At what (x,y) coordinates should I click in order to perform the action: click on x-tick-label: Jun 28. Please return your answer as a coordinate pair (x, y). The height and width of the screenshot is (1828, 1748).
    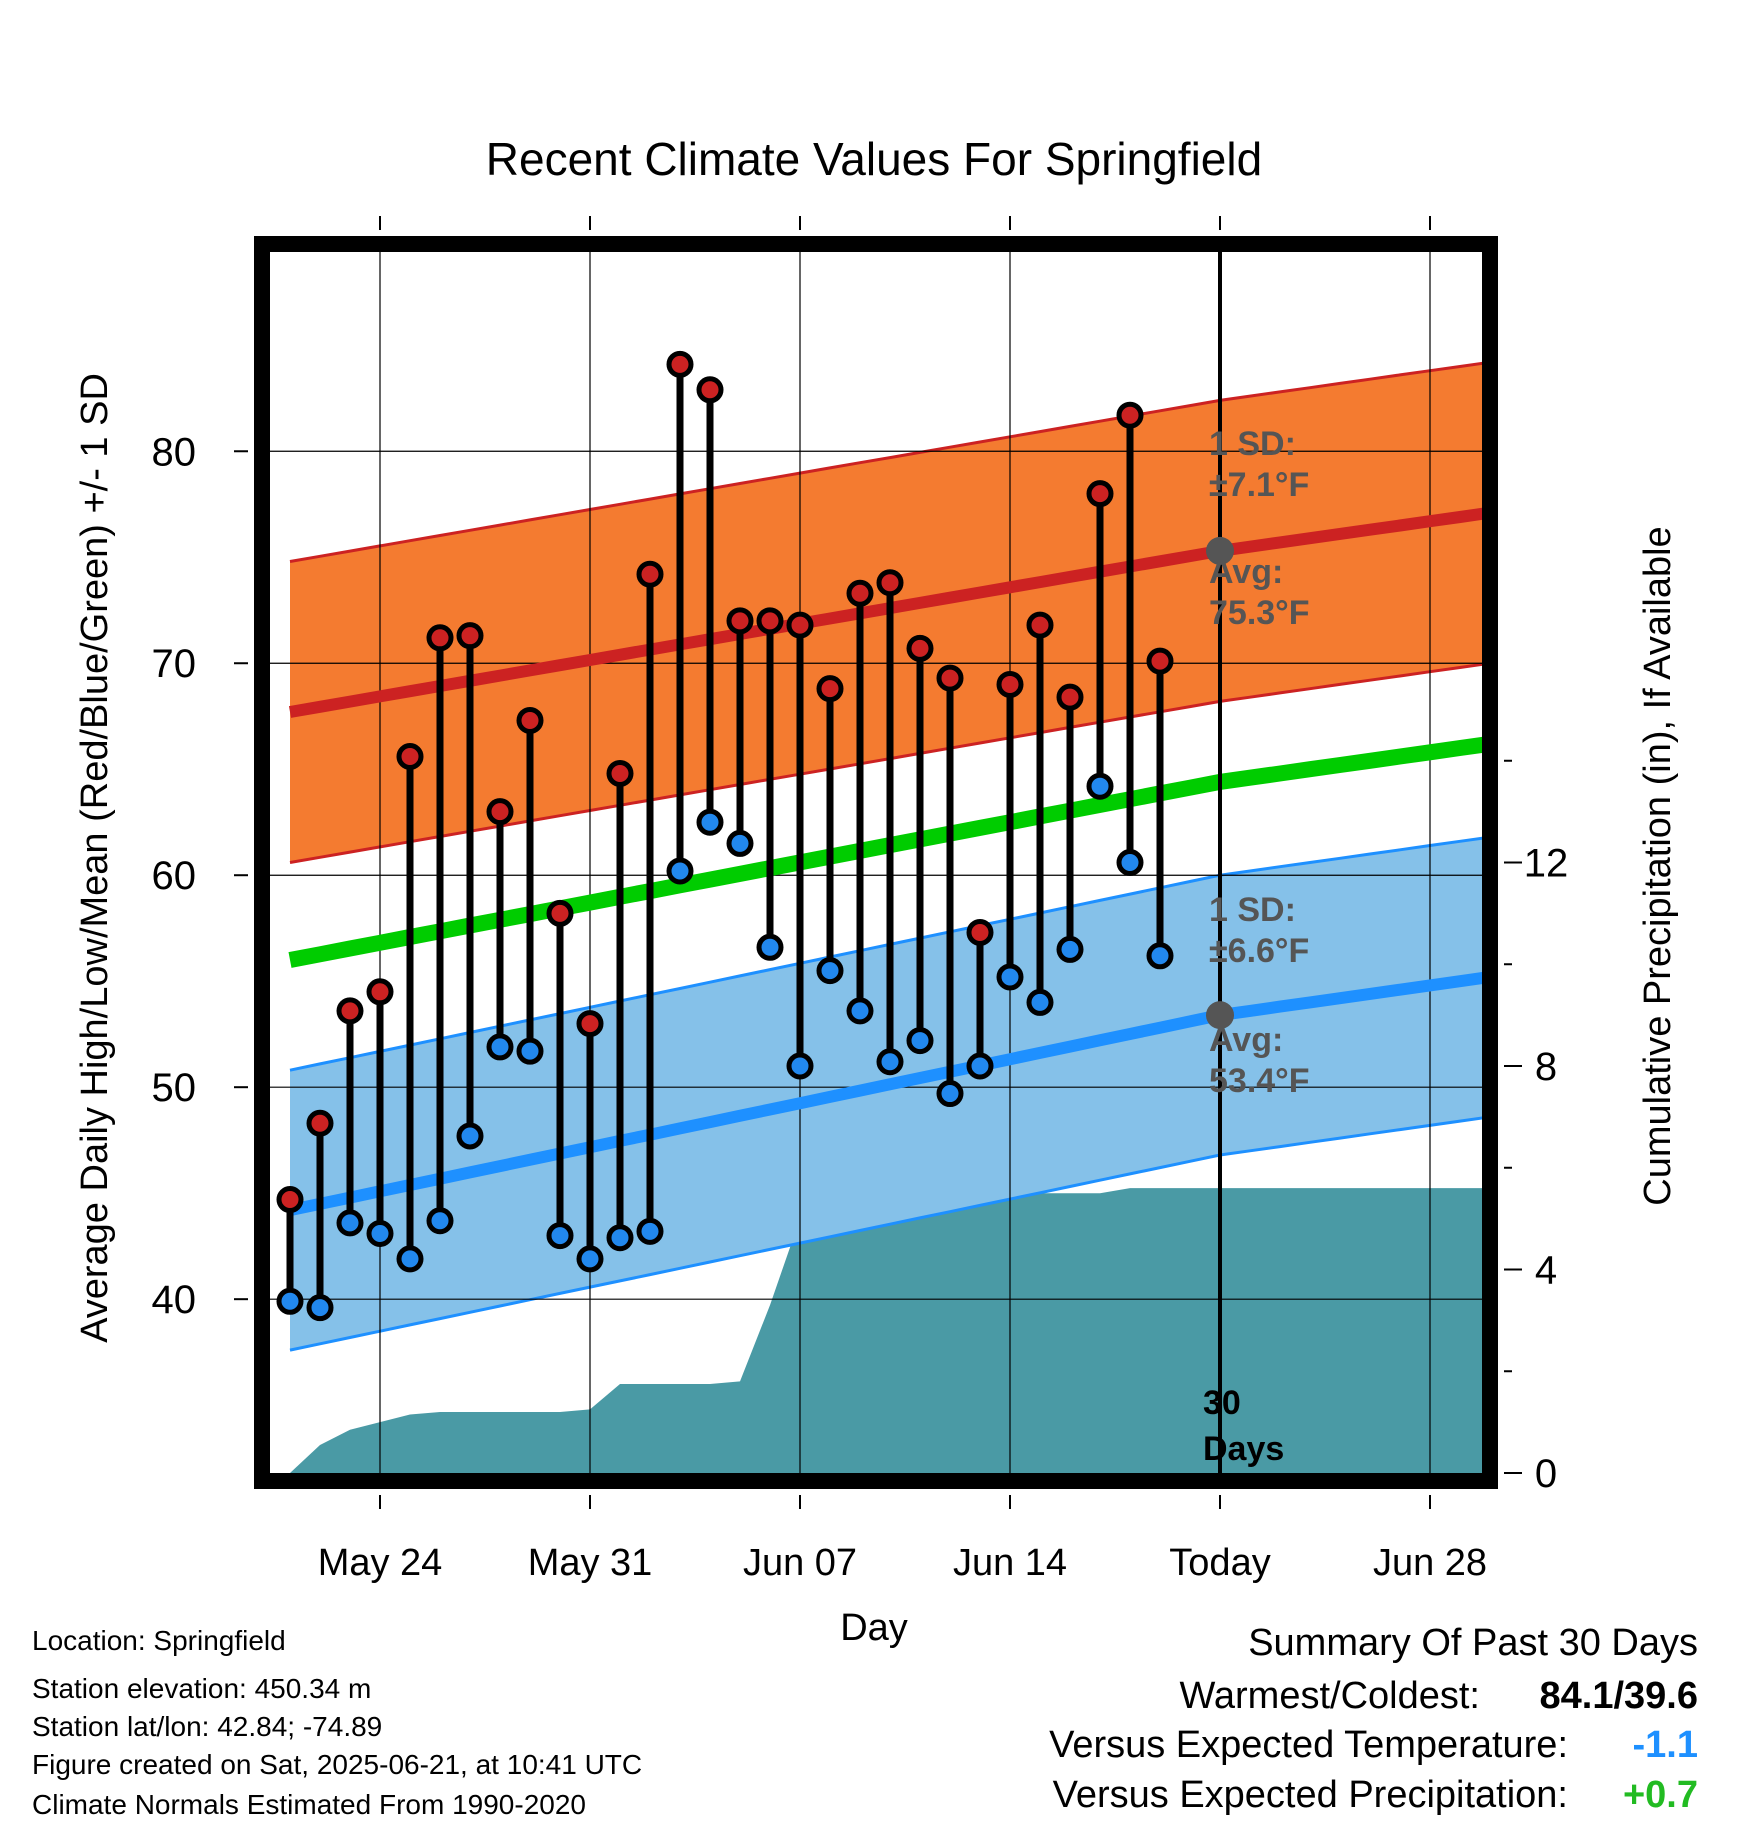
    Looking at the image, I should click on (1430, 1563).